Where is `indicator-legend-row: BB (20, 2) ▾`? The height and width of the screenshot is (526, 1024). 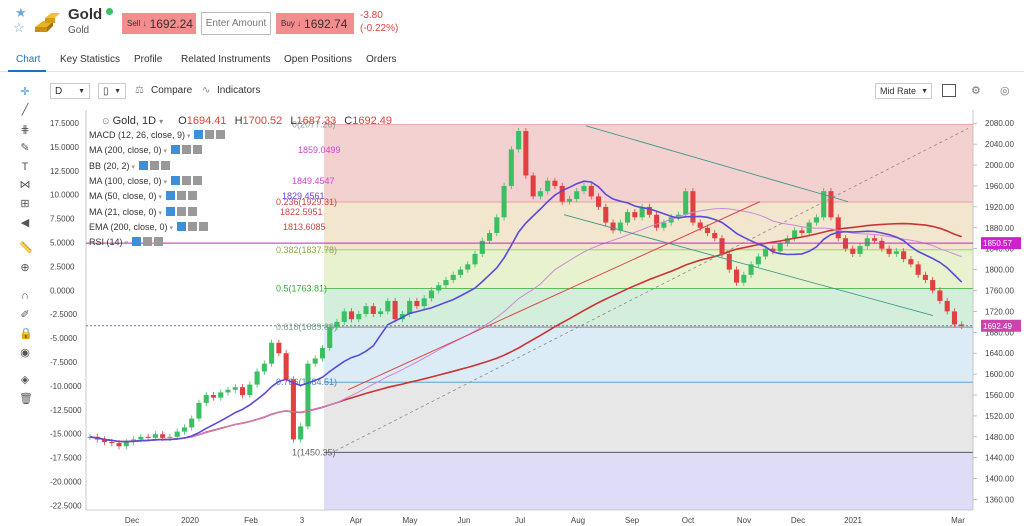
indicator-legend-row: BB (20, 2) ▾ is located at coordinates (129, 165).